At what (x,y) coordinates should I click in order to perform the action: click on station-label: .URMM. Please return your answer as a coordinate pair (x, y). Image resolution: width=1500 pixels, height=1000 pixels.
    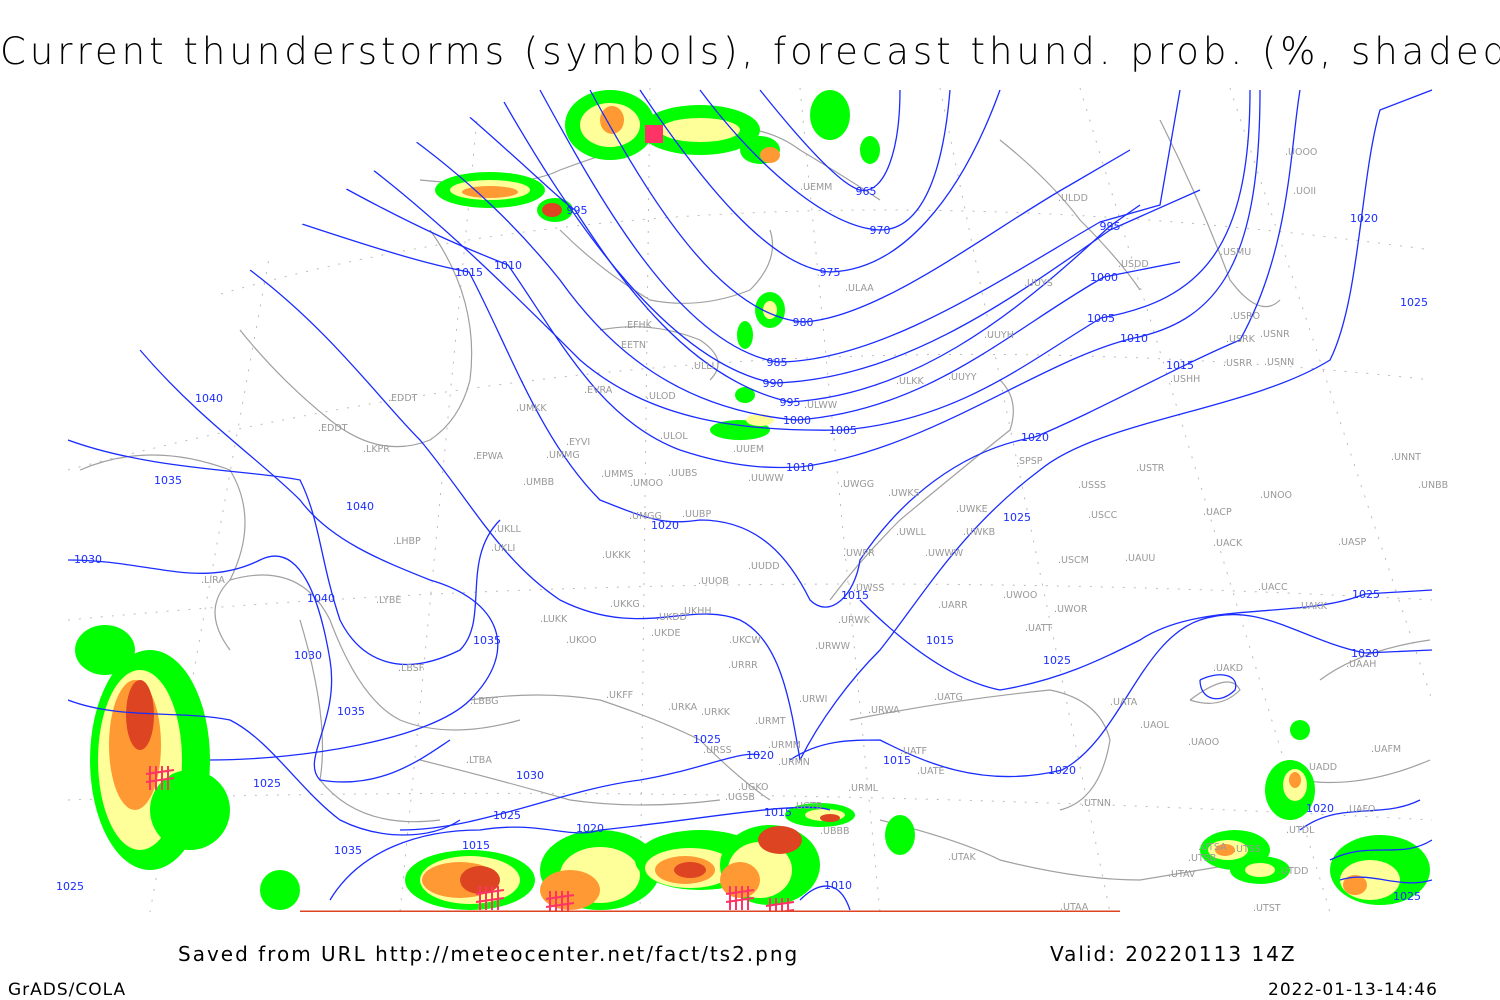
    Looking at the image, I should click on (784, 745).